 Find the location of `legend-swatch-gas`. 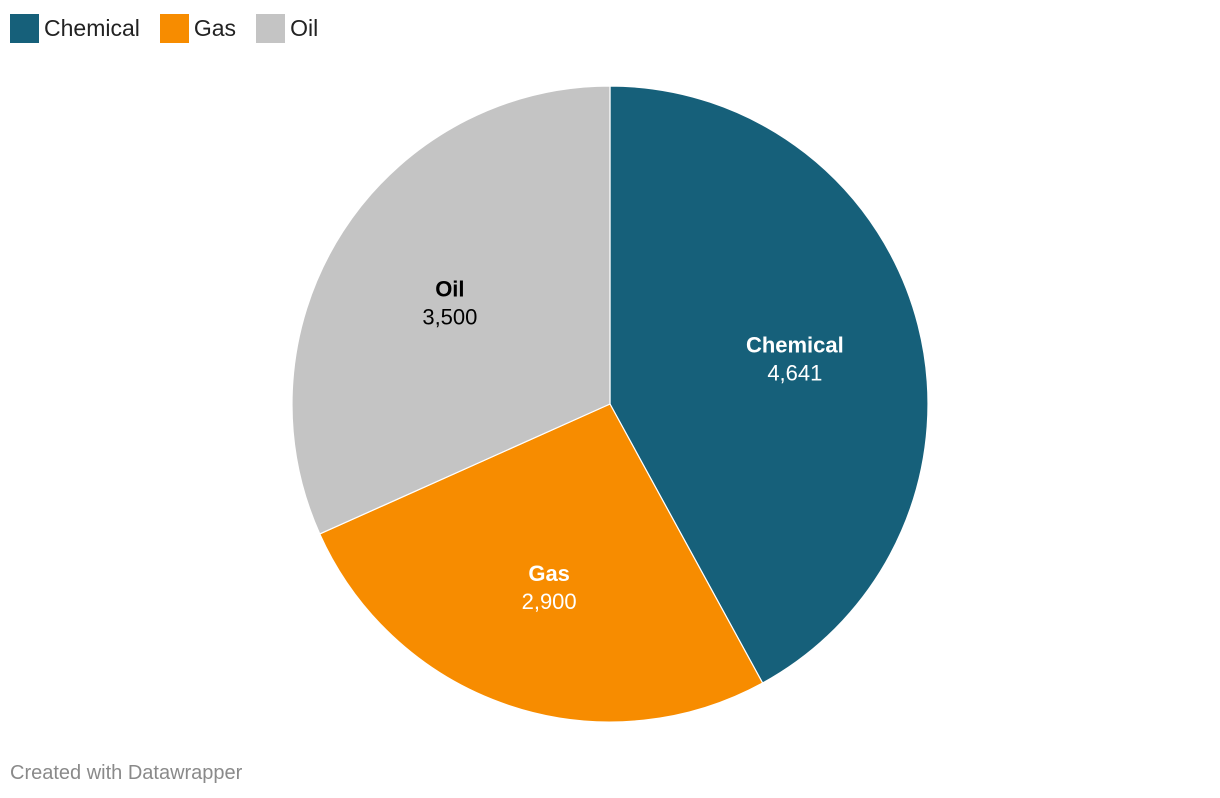

legend-swatch-gas is located at coordinates (174, 28).